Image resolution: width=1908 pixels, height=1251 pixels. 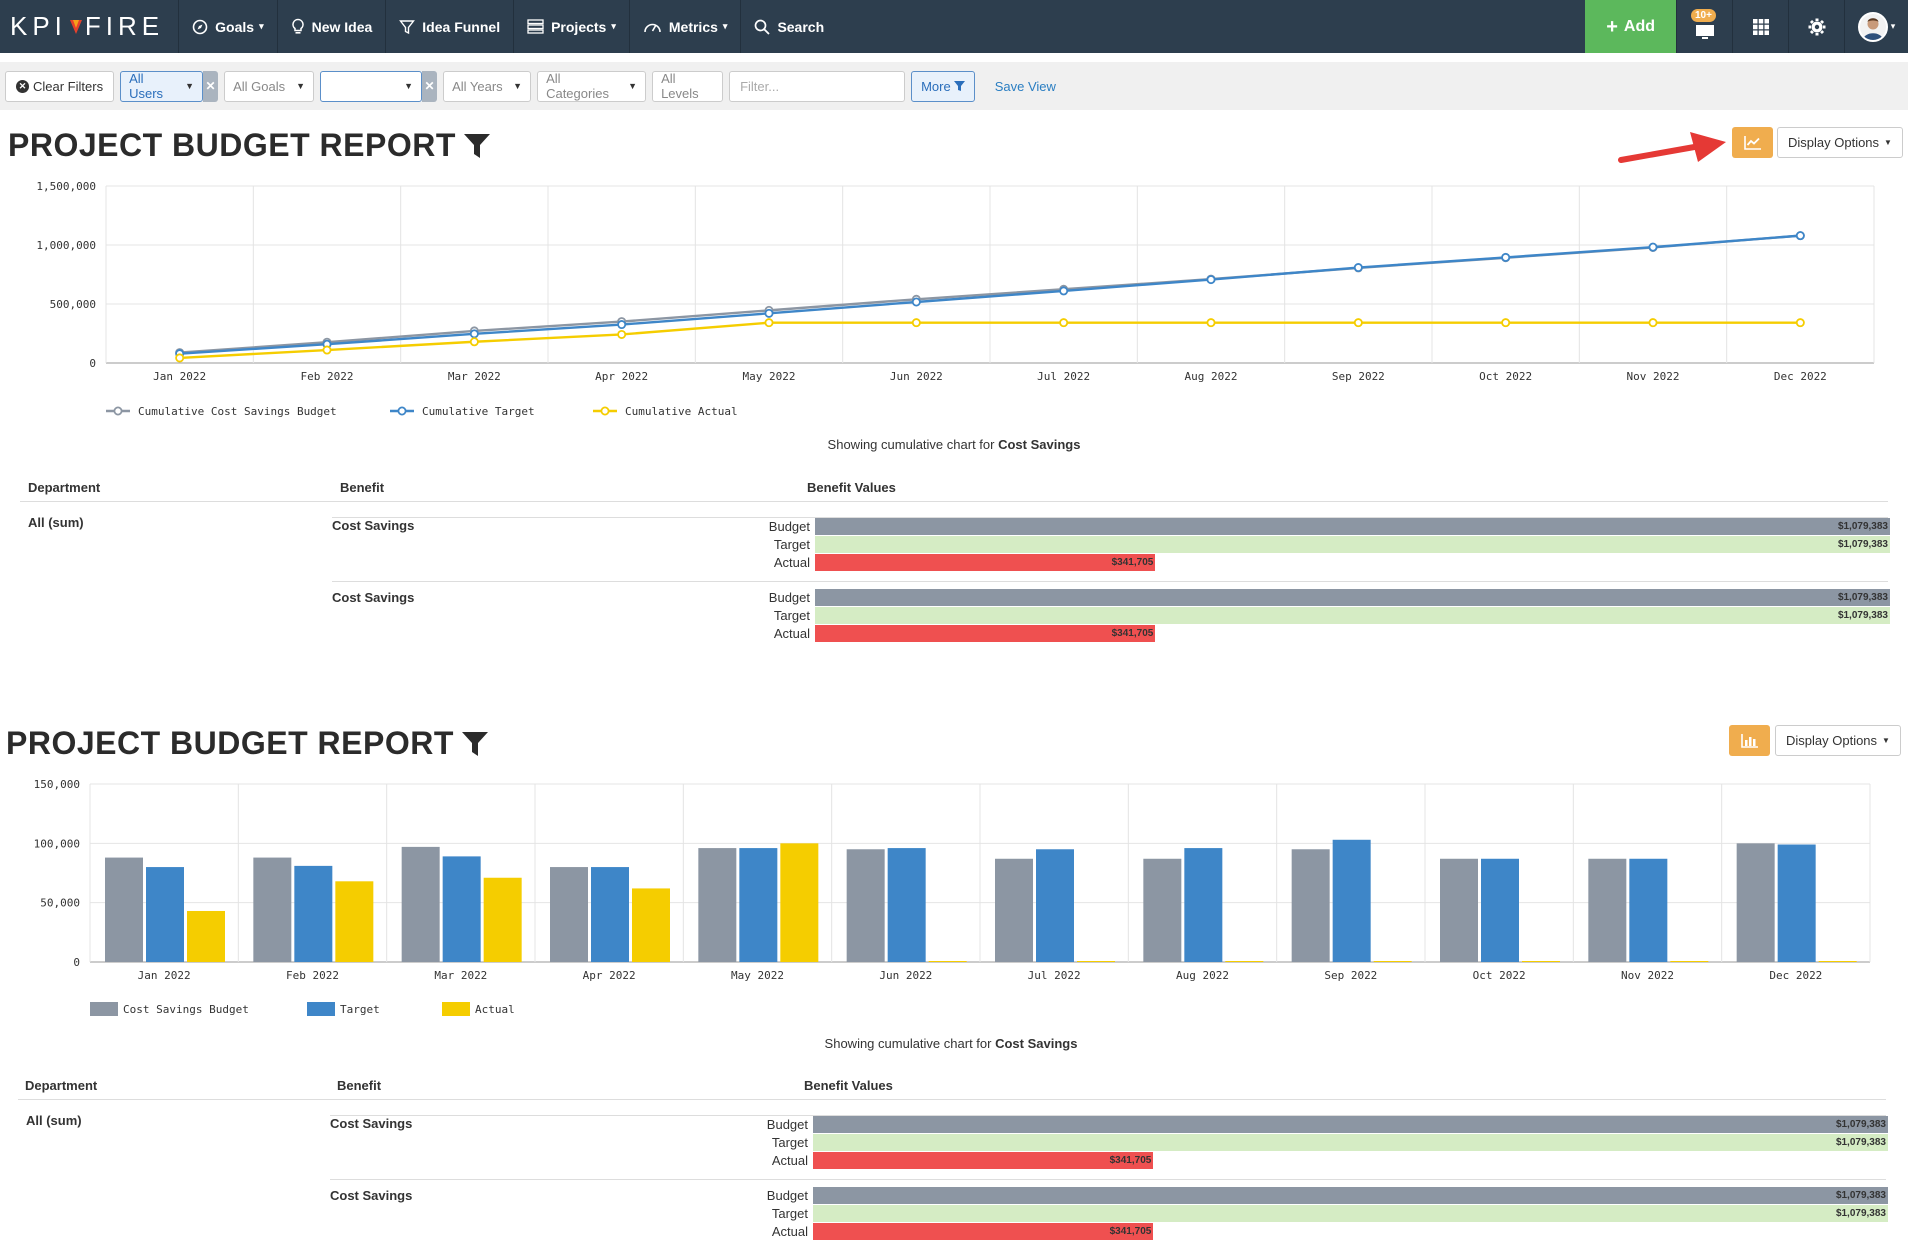 What do you see at coordinates (613, 26) in the screenshot?
I see `chevron-down-icon: ▾` at bounding box center [613, 26].